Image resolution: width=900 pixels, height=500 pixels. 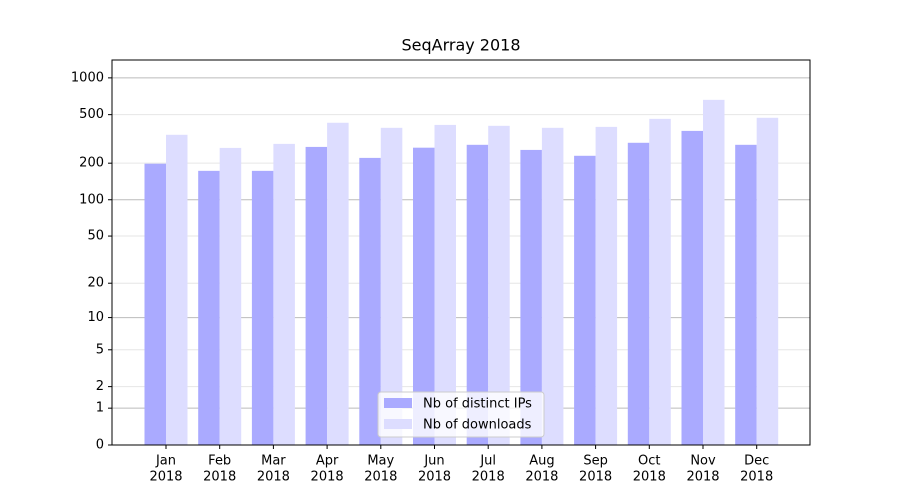 What do you see at coordinates (460, 45) in the screenshot?
I see `chart-title: SeqArray 2018` at bounding box center [460, 45].